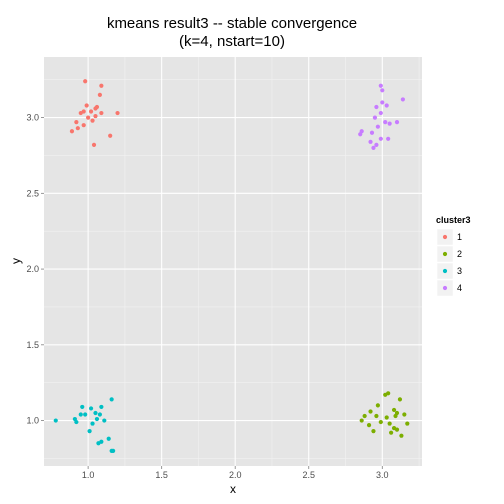 This screenshot has height=504, width=504. I want to click on legend-title: cluster3, so click(453, 220).